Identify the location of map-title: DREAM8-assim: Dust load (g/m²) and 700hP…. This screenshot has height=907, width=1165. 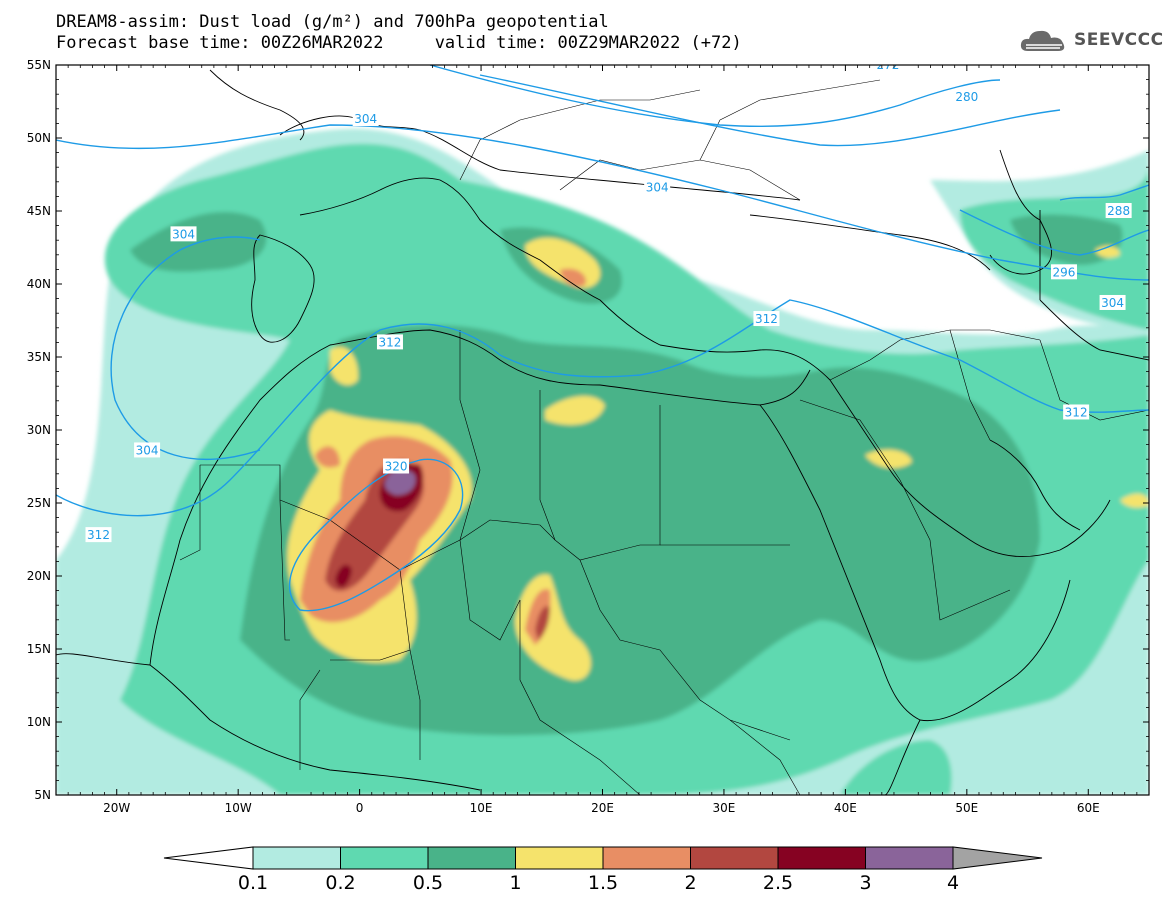
(332, 22).